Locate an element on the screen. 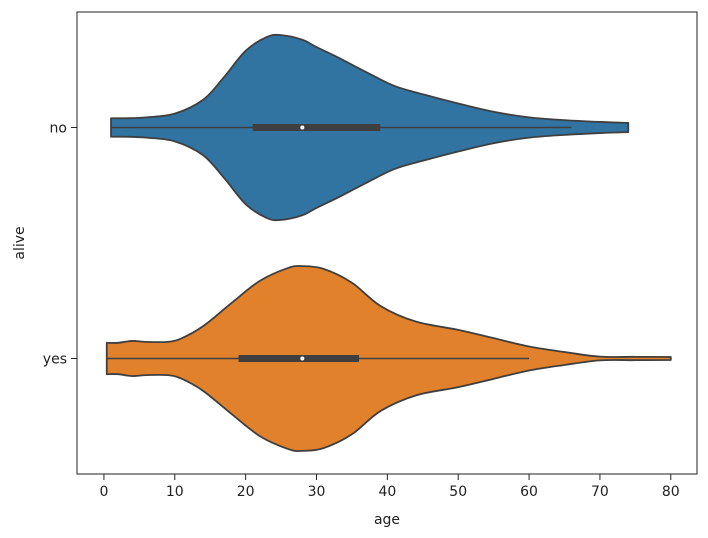  x-axis-ticks: 0 10 20 30 40 50 60 70 80 is located at coordinates (389, 487).